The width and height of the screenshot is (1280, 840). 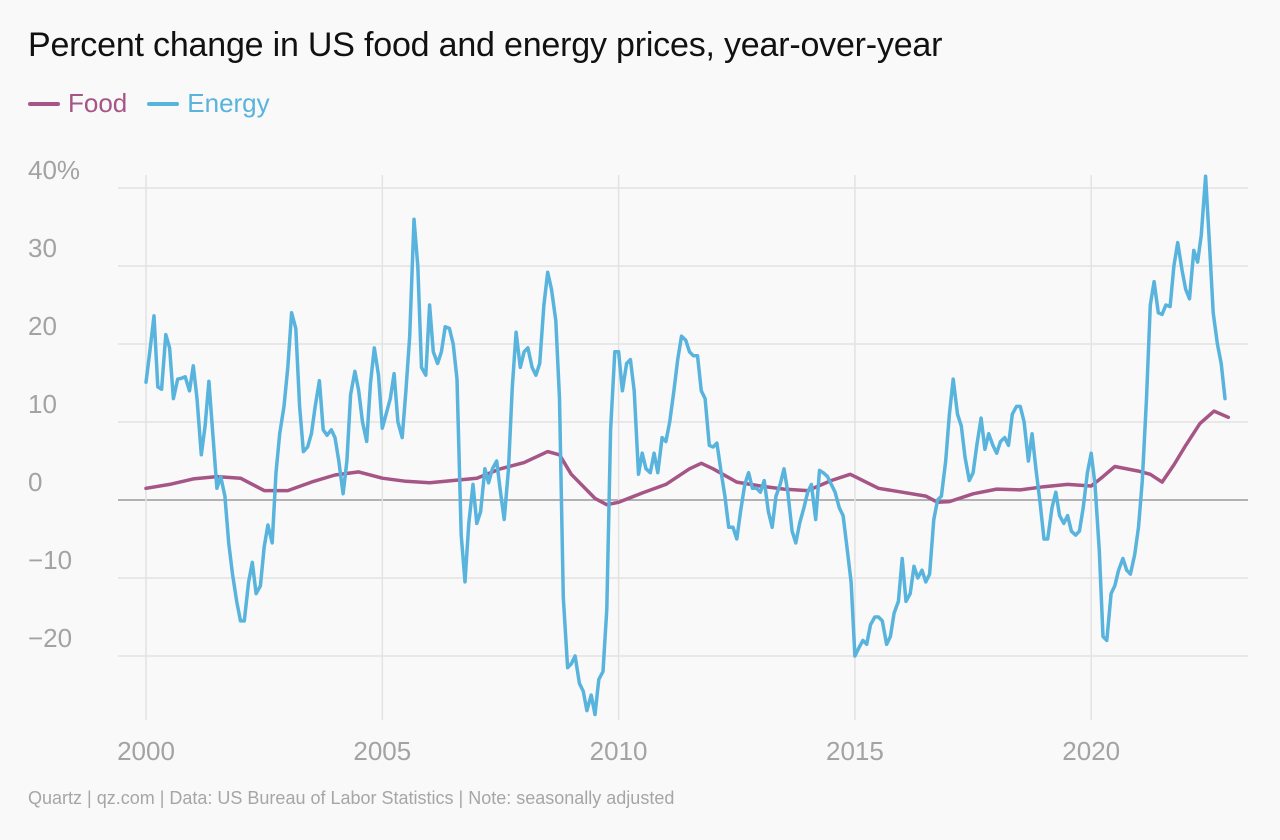 What do you see at coordinates (42, 326) in the screenshot?
I see `y-tick-label: 20` at bounding box center [42, 326].